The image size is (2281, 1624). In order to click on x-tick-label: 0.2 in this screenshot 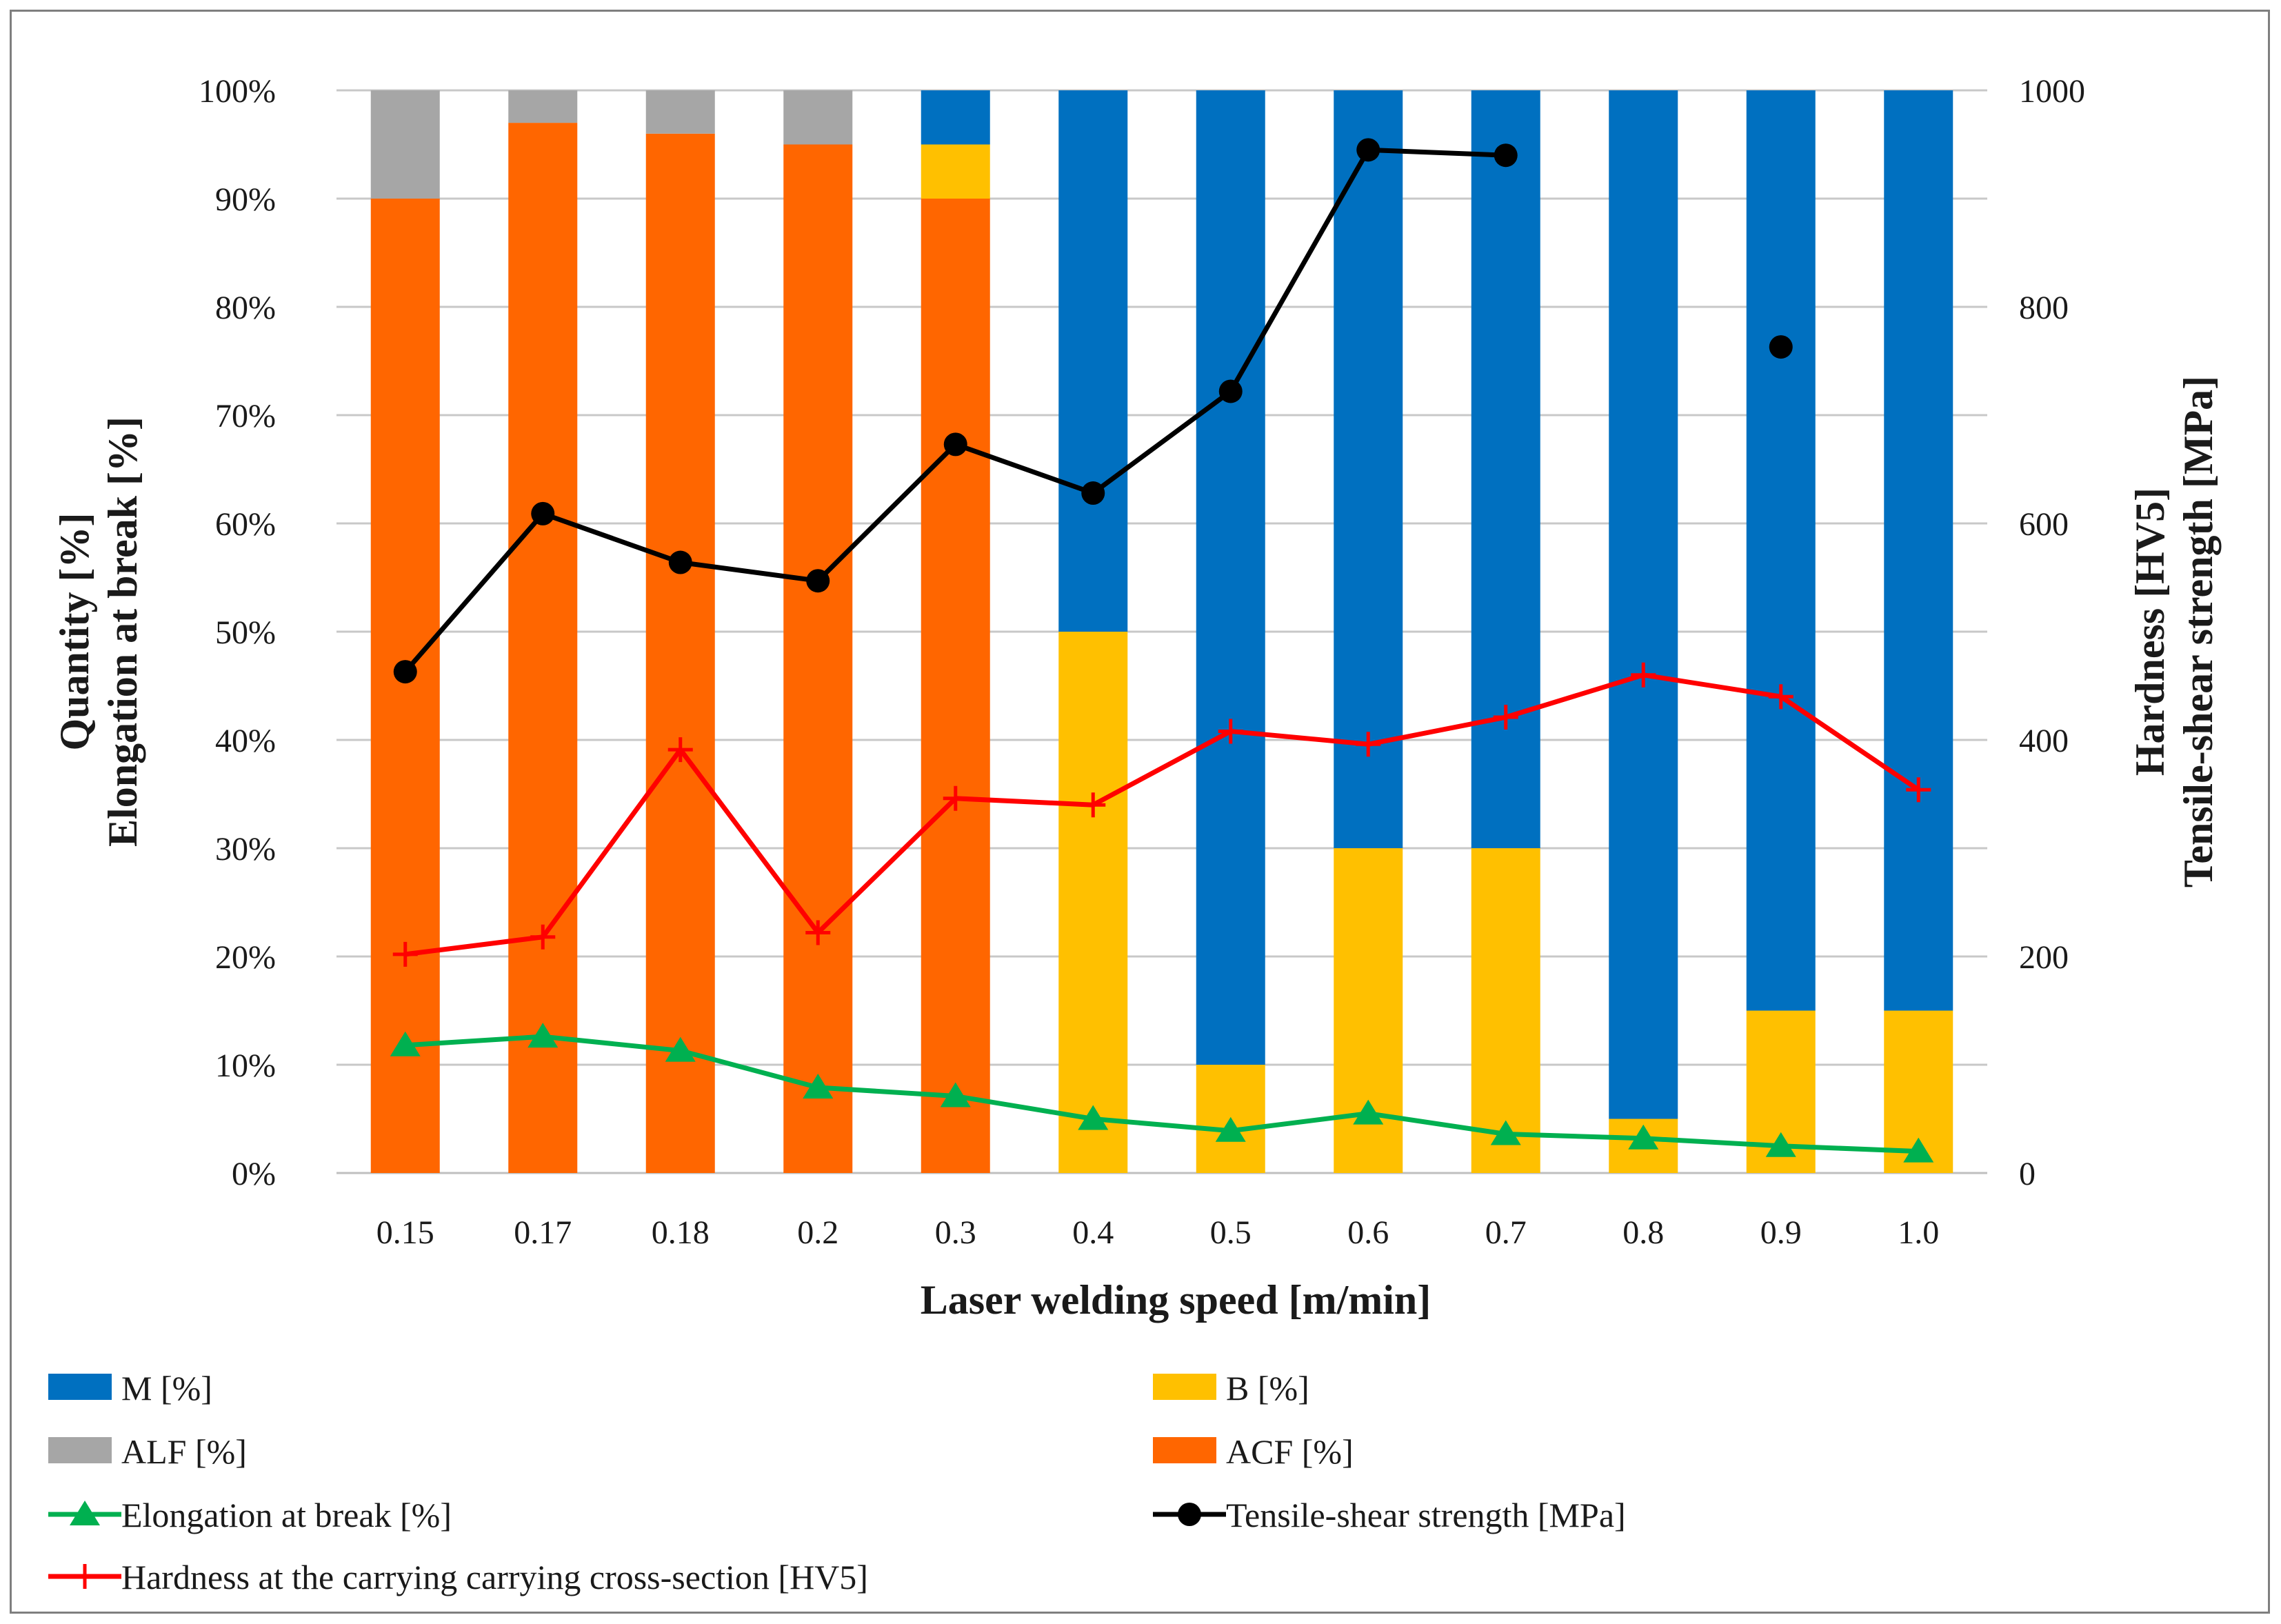, I will do `click(817, 1232)`.